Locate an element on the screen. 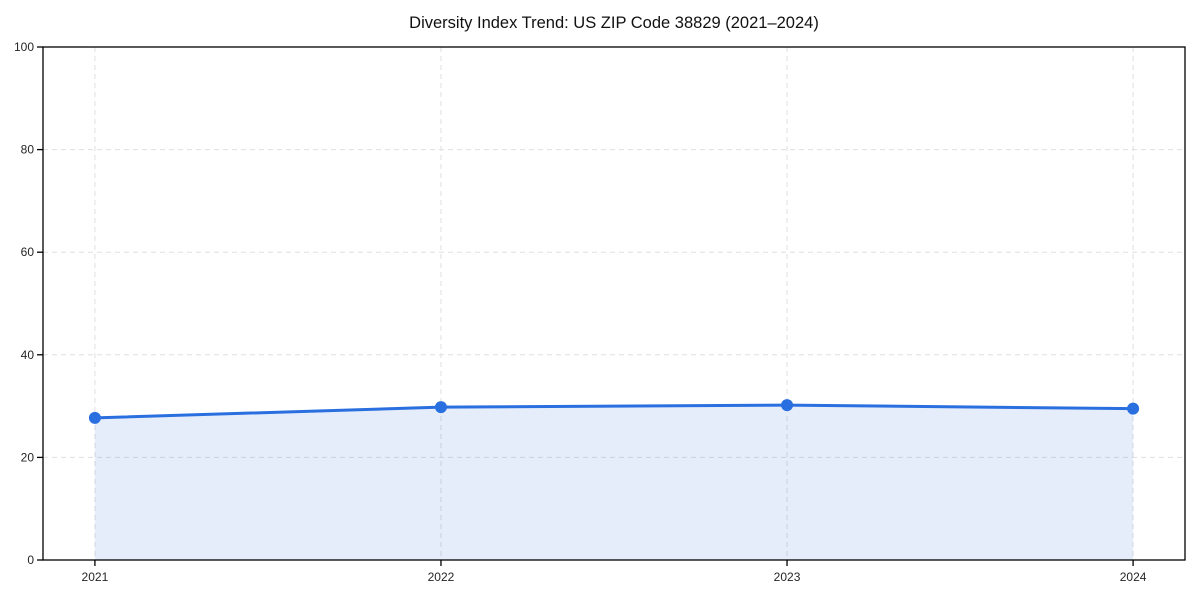 Image resolution: width=1200 pixels, height=600 pixels. y-tick-label: 60 is located at coordinates (28, 252).